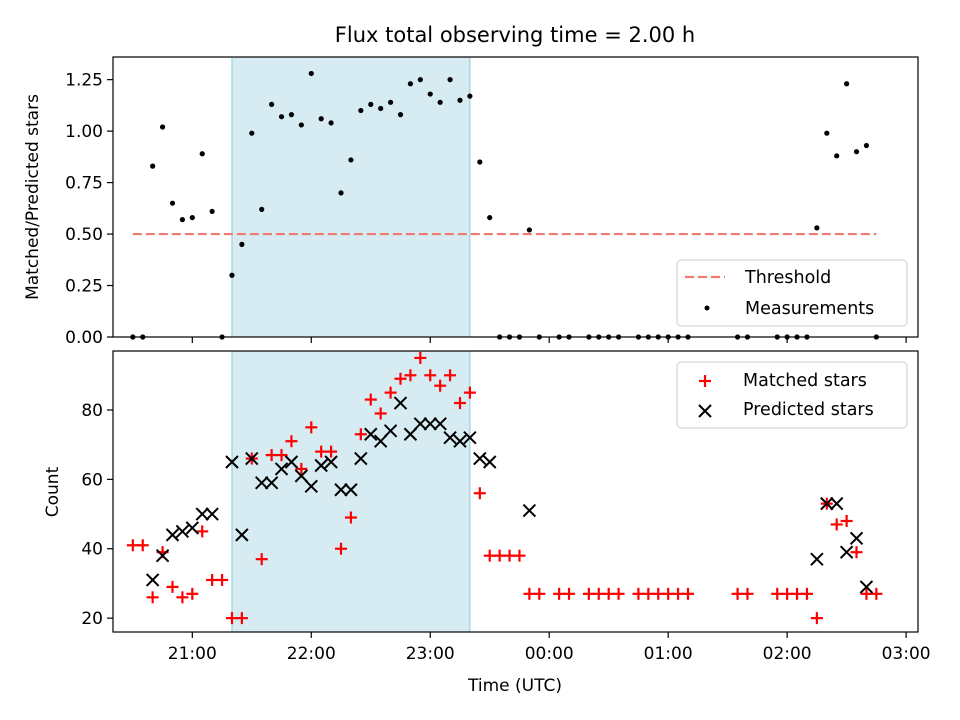  What do you see at coordinates (351, 491) in the screenshot?
I see `bottom-observing-window` at bounding box center [351, 491].